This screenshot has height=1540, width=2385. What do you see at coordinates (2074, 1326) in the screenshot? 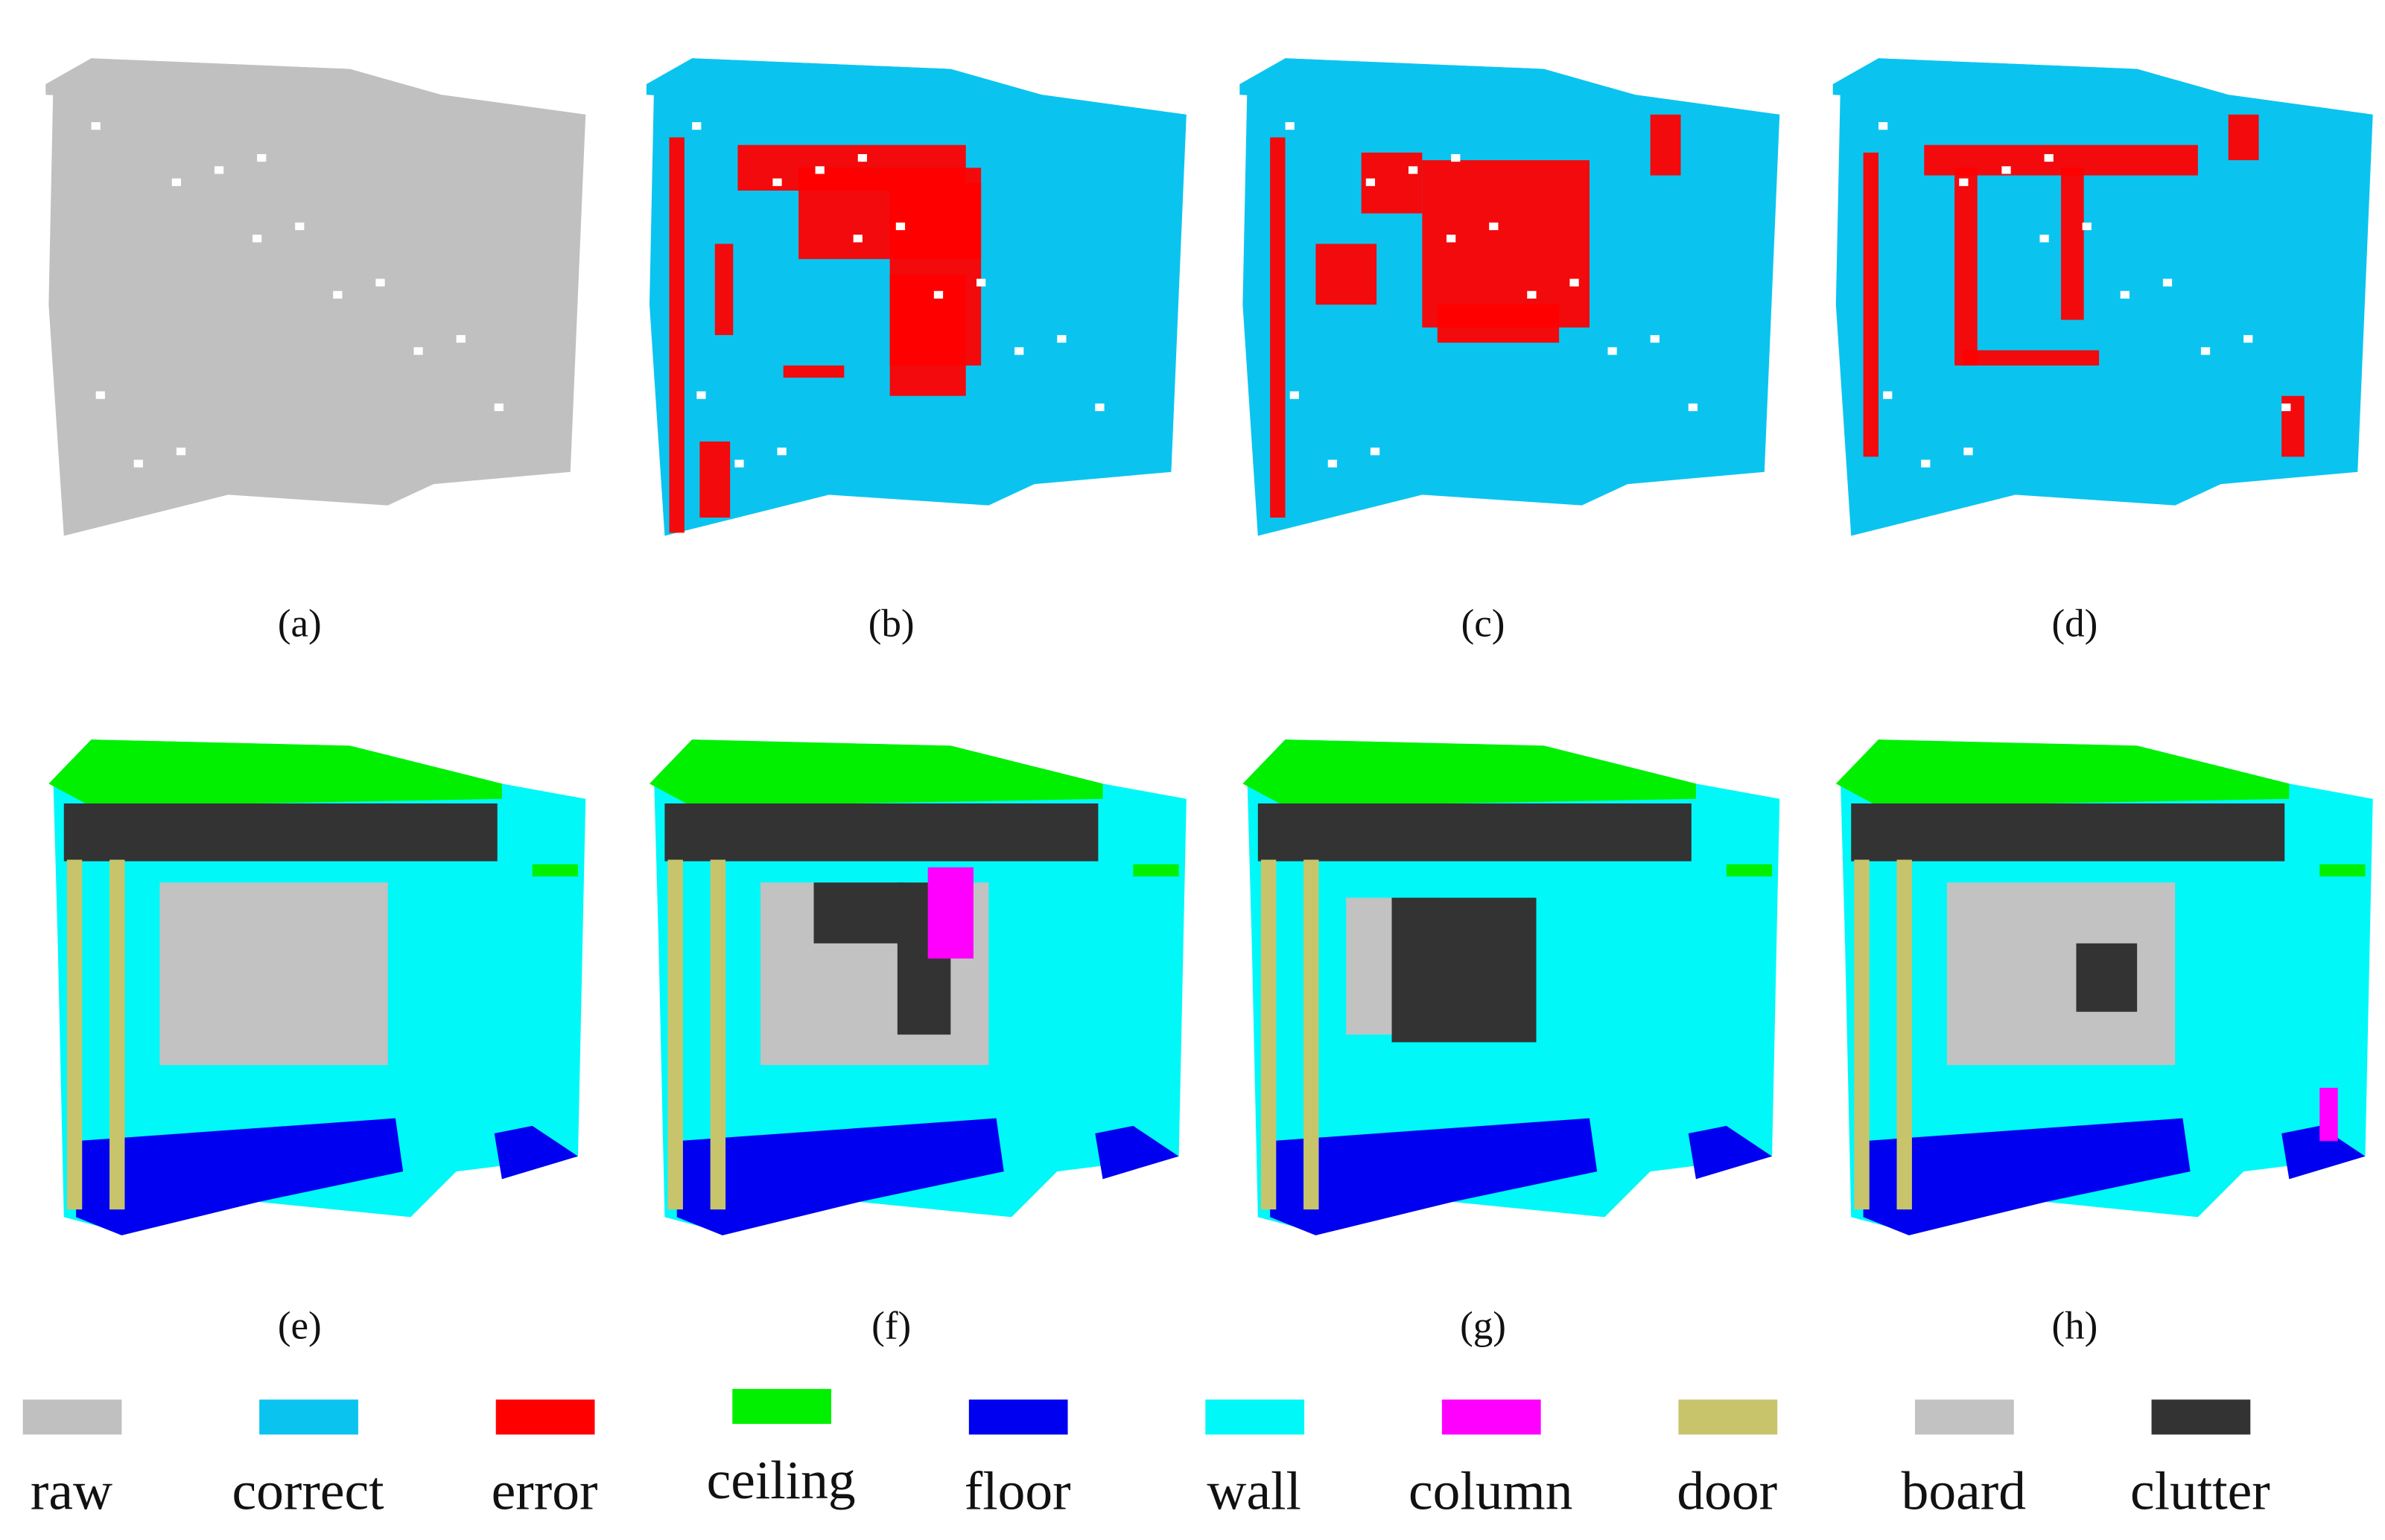
I see `panel-caption: (h)` at bounding box center [2074, 1326].